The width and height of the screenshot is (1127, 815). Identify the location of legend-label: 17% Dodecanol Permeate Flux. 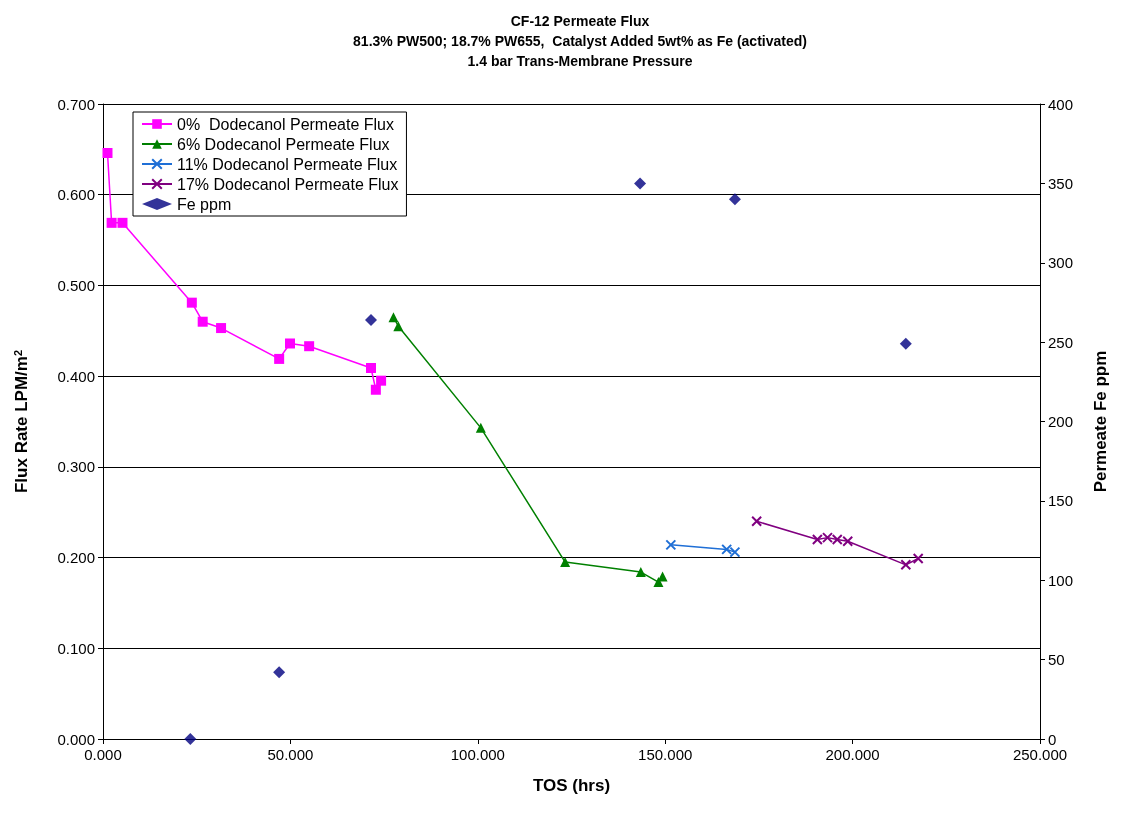
(288, 184).